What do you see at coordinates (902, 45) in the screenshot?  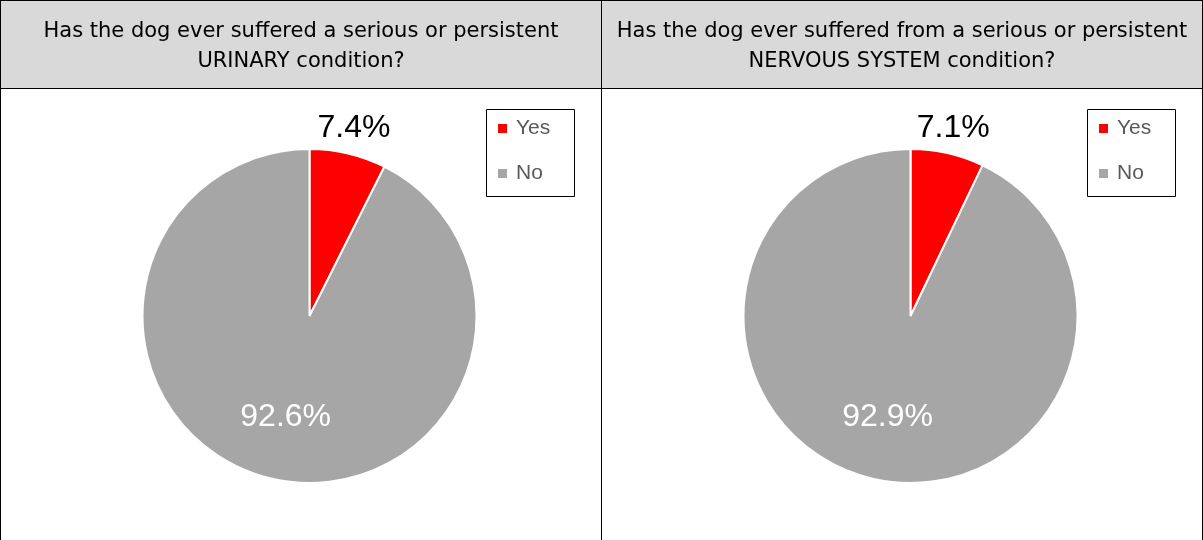 I see `chart-title: Has the dog ever suffered from a serious or persistent NERVOUS SYSTEM condition?` at bounding box center [902, 45].